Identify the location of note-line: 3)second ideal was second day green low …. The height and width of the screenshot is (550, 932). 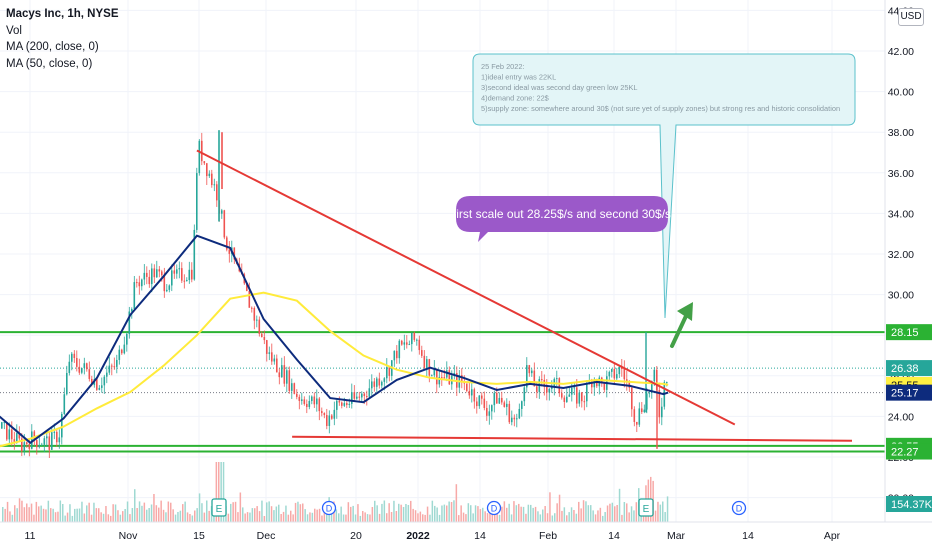
(559, 87).